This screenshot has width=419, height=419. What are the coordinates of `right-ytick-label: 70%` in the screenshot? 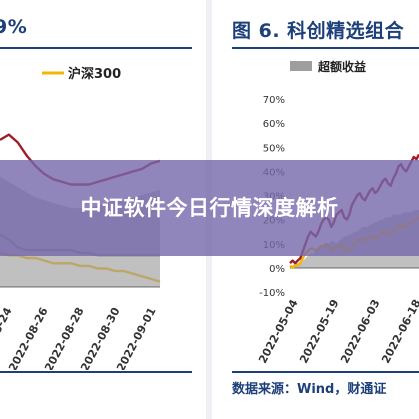 It's located at (274, 100).